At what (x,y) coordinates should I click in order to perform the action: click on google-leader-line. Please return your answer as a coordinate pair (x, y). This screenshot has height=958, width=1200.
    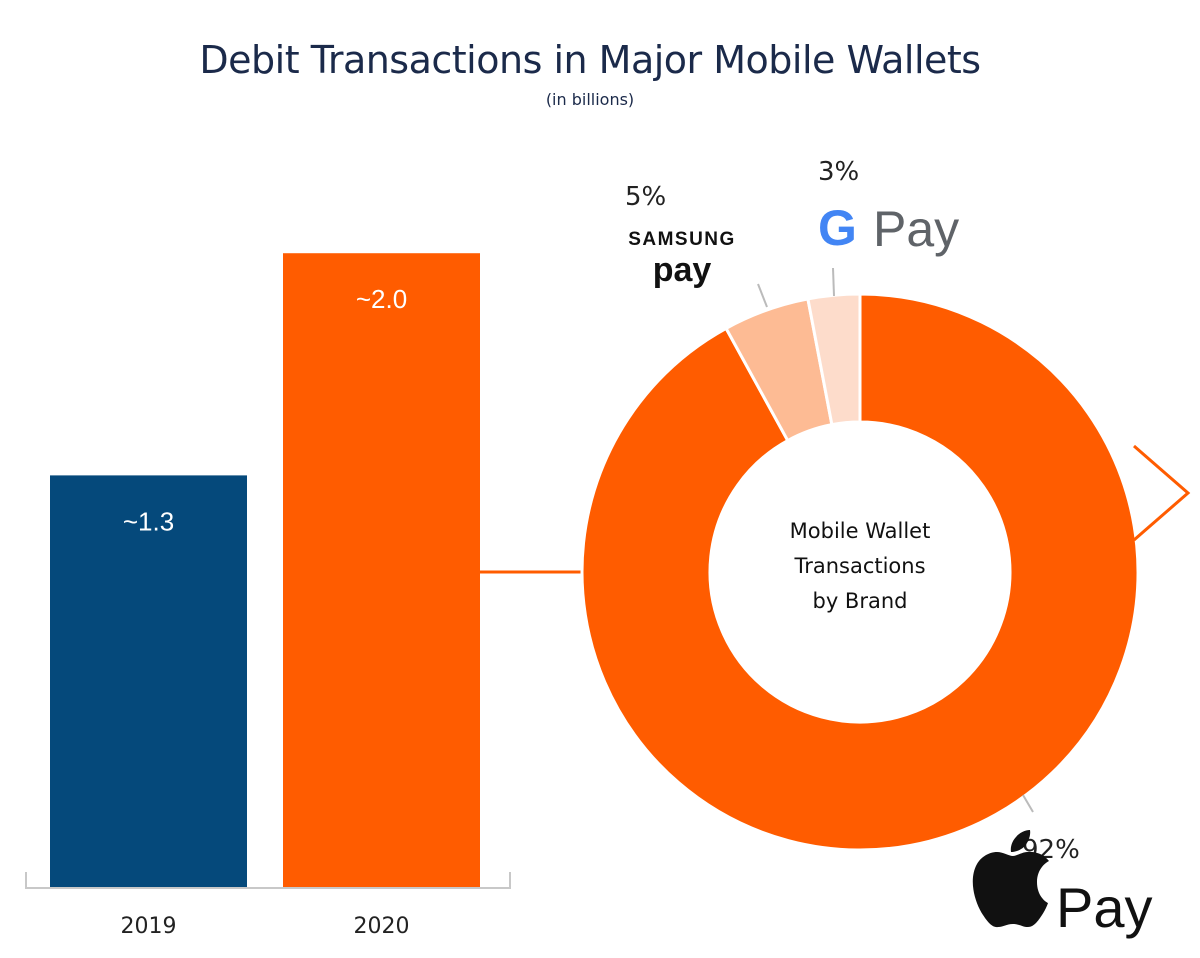
    Looking at the image, I should click on (833, 282).